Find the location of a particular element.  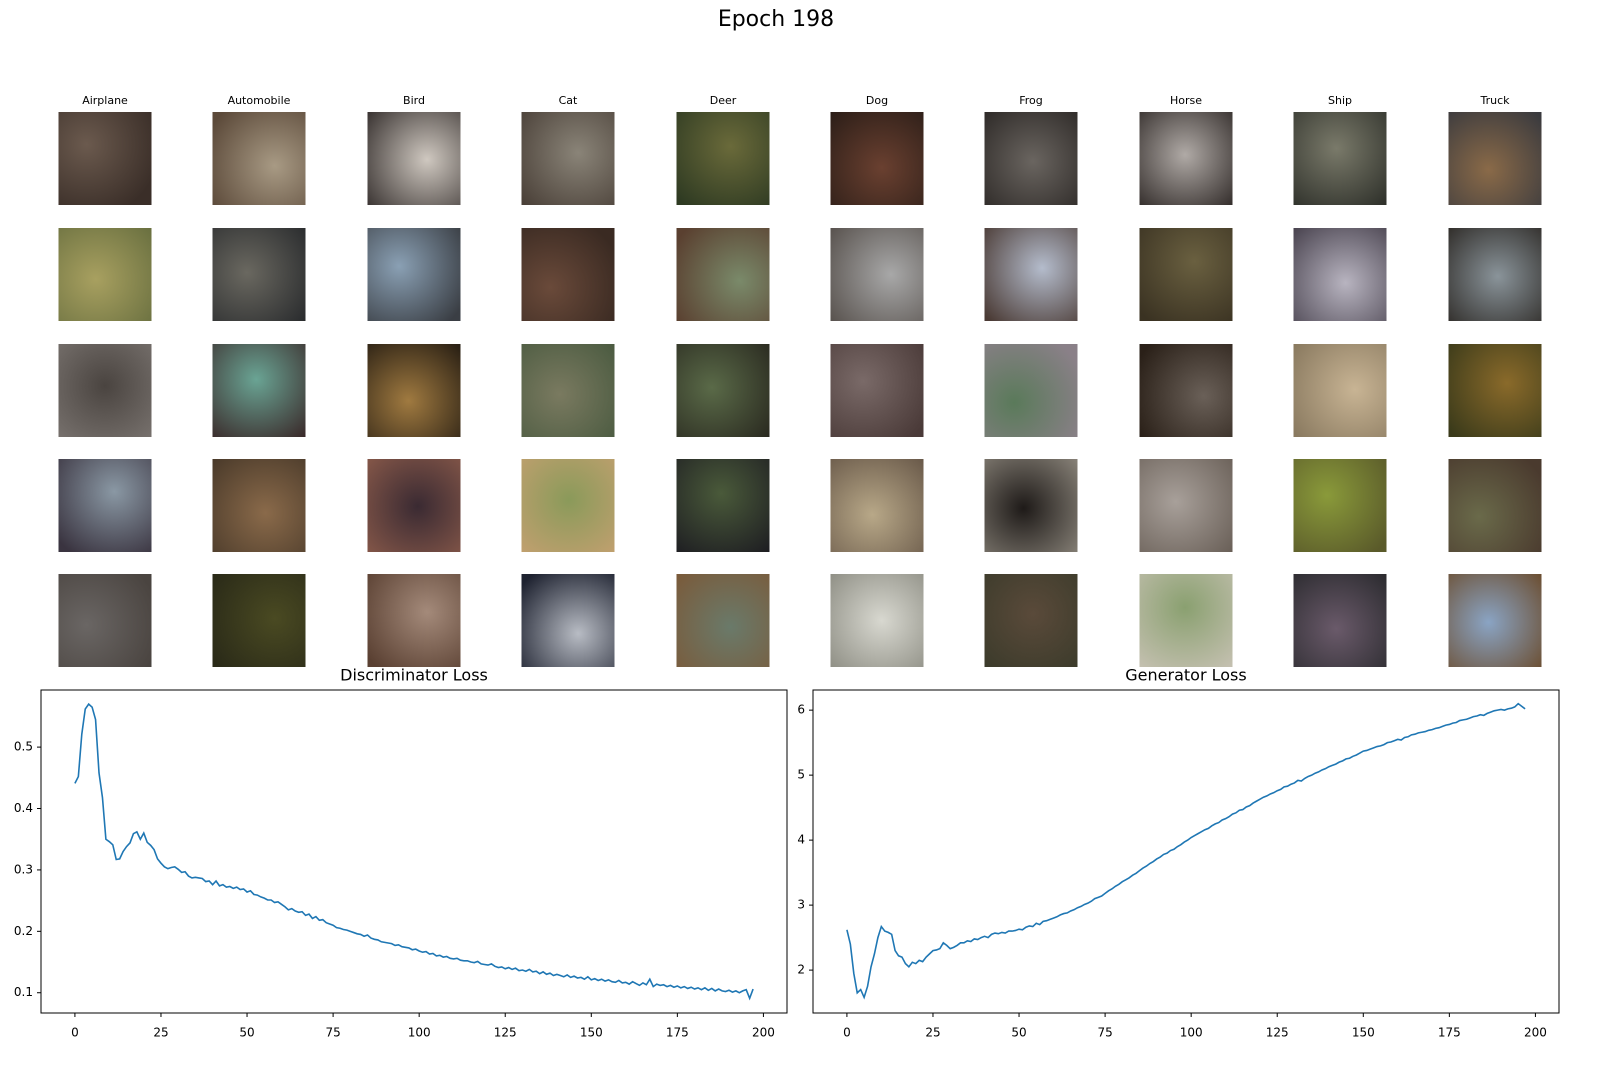

y-tick-label: 0.4 is located at coordinates (23, 808).